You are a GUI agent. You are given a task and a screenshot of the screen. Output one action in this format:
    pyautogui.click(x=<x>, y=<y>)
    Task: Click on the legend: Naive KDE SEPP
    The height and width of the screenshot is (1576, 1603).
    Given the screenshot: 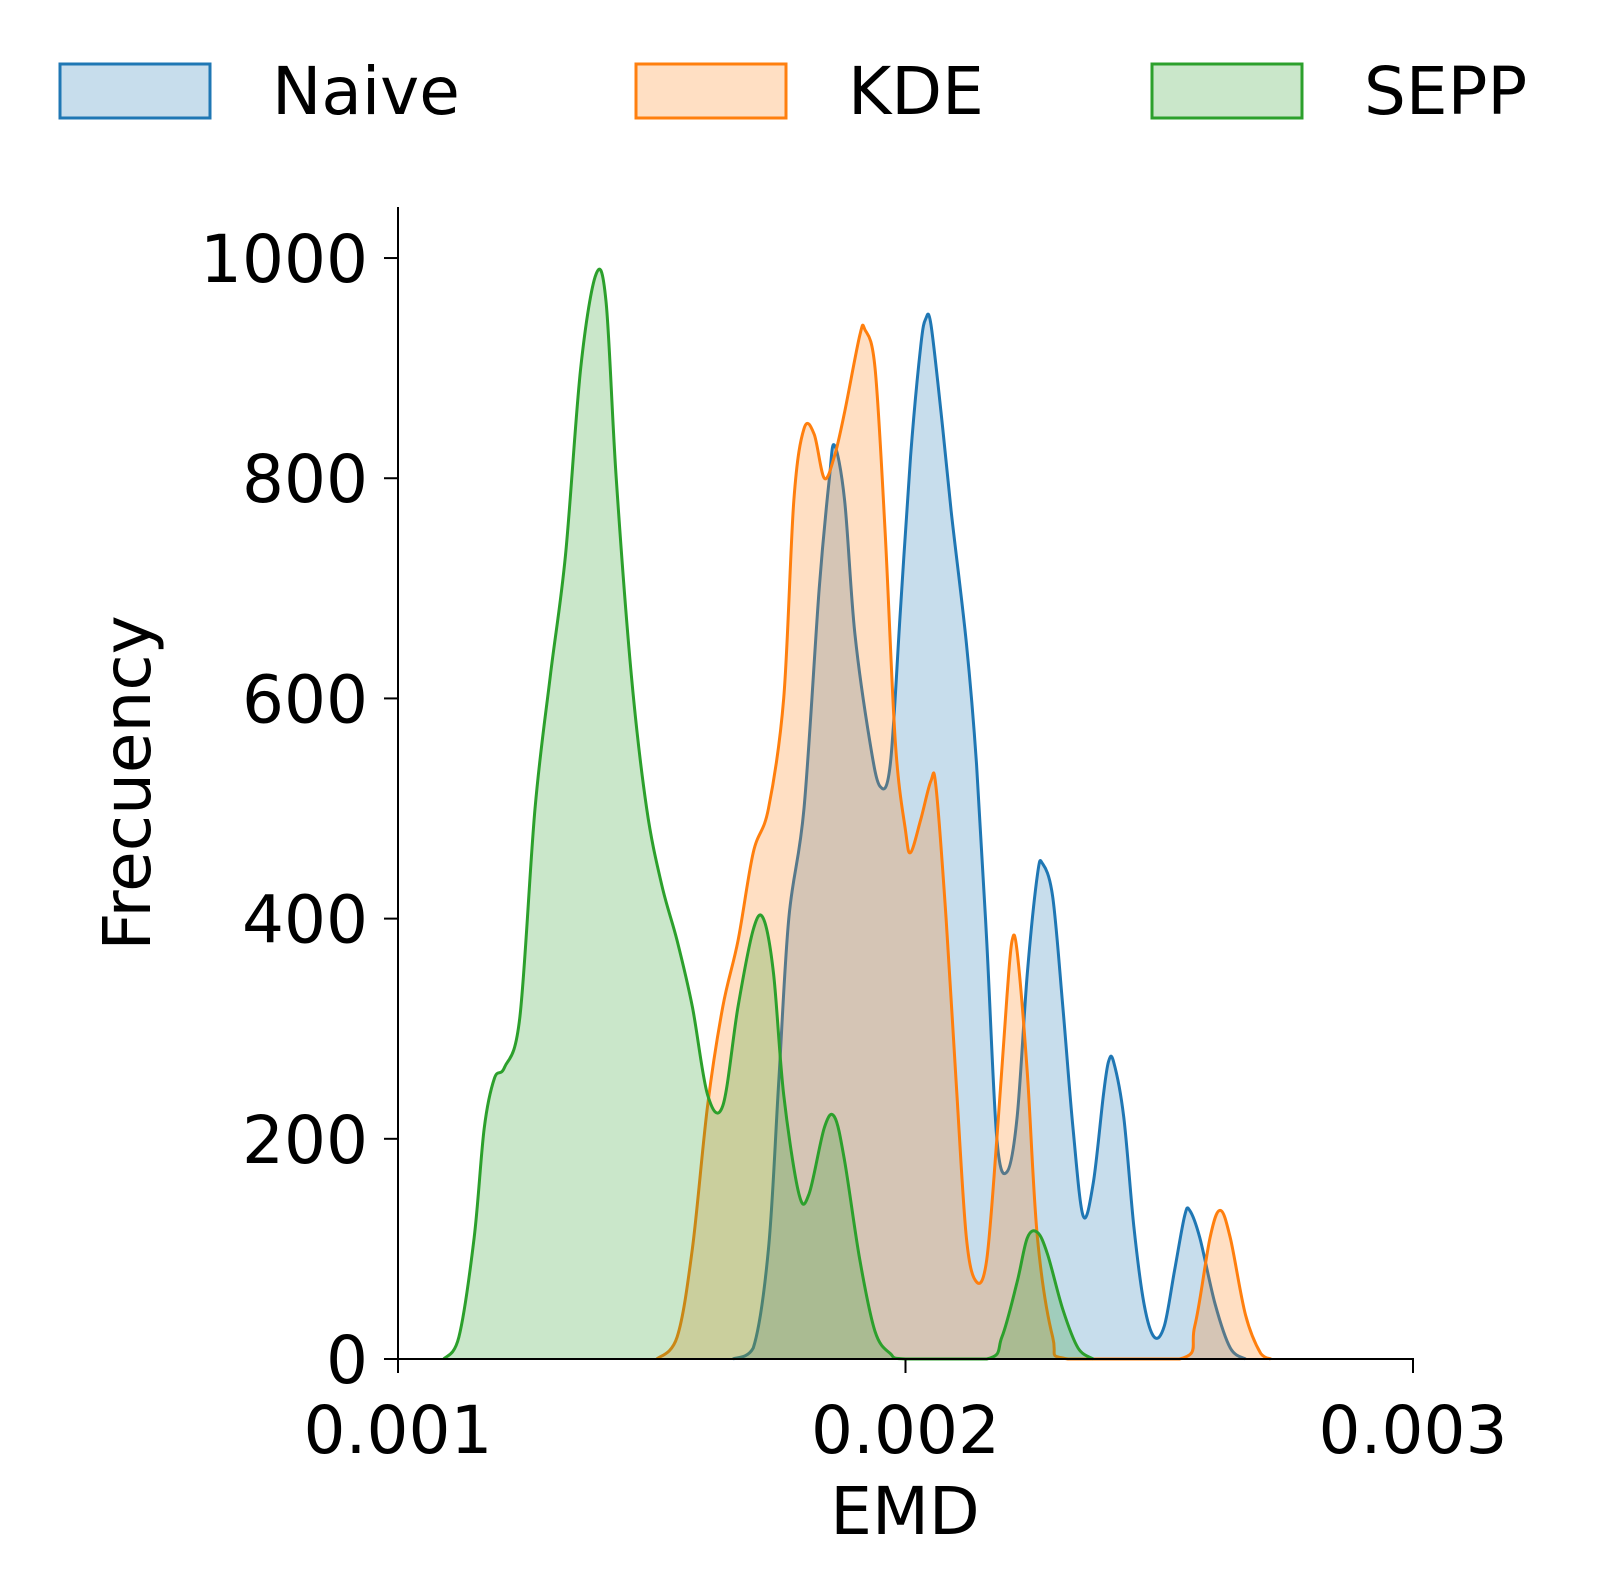 What is the action you would take?
    pyautogui.click(x=792, y=91)
    